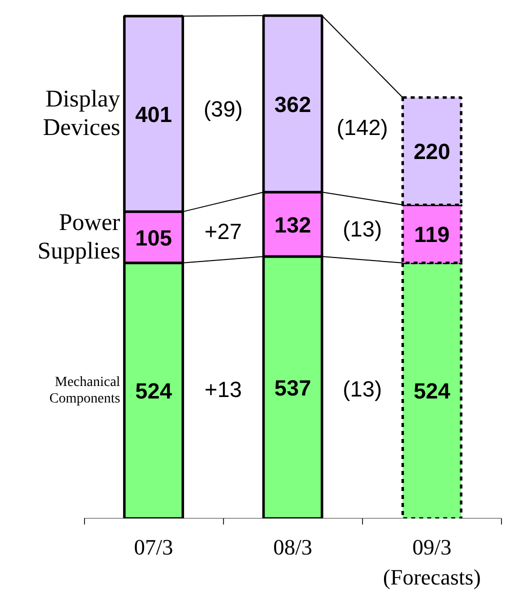 This screenshot has height=592, width=506. I want to click on series-label: Power Supplies, so click(79, 237).